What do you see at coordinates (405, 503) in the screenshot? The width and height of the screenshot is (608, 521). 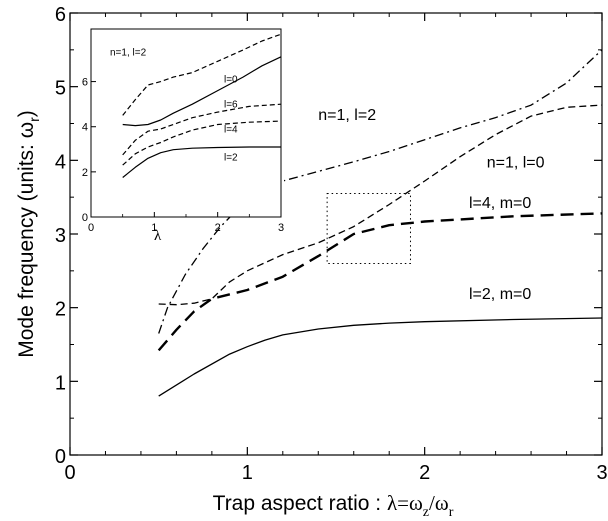 I see `x-axis-label-lambda: λ=ω` at bounding box center [405, 503].